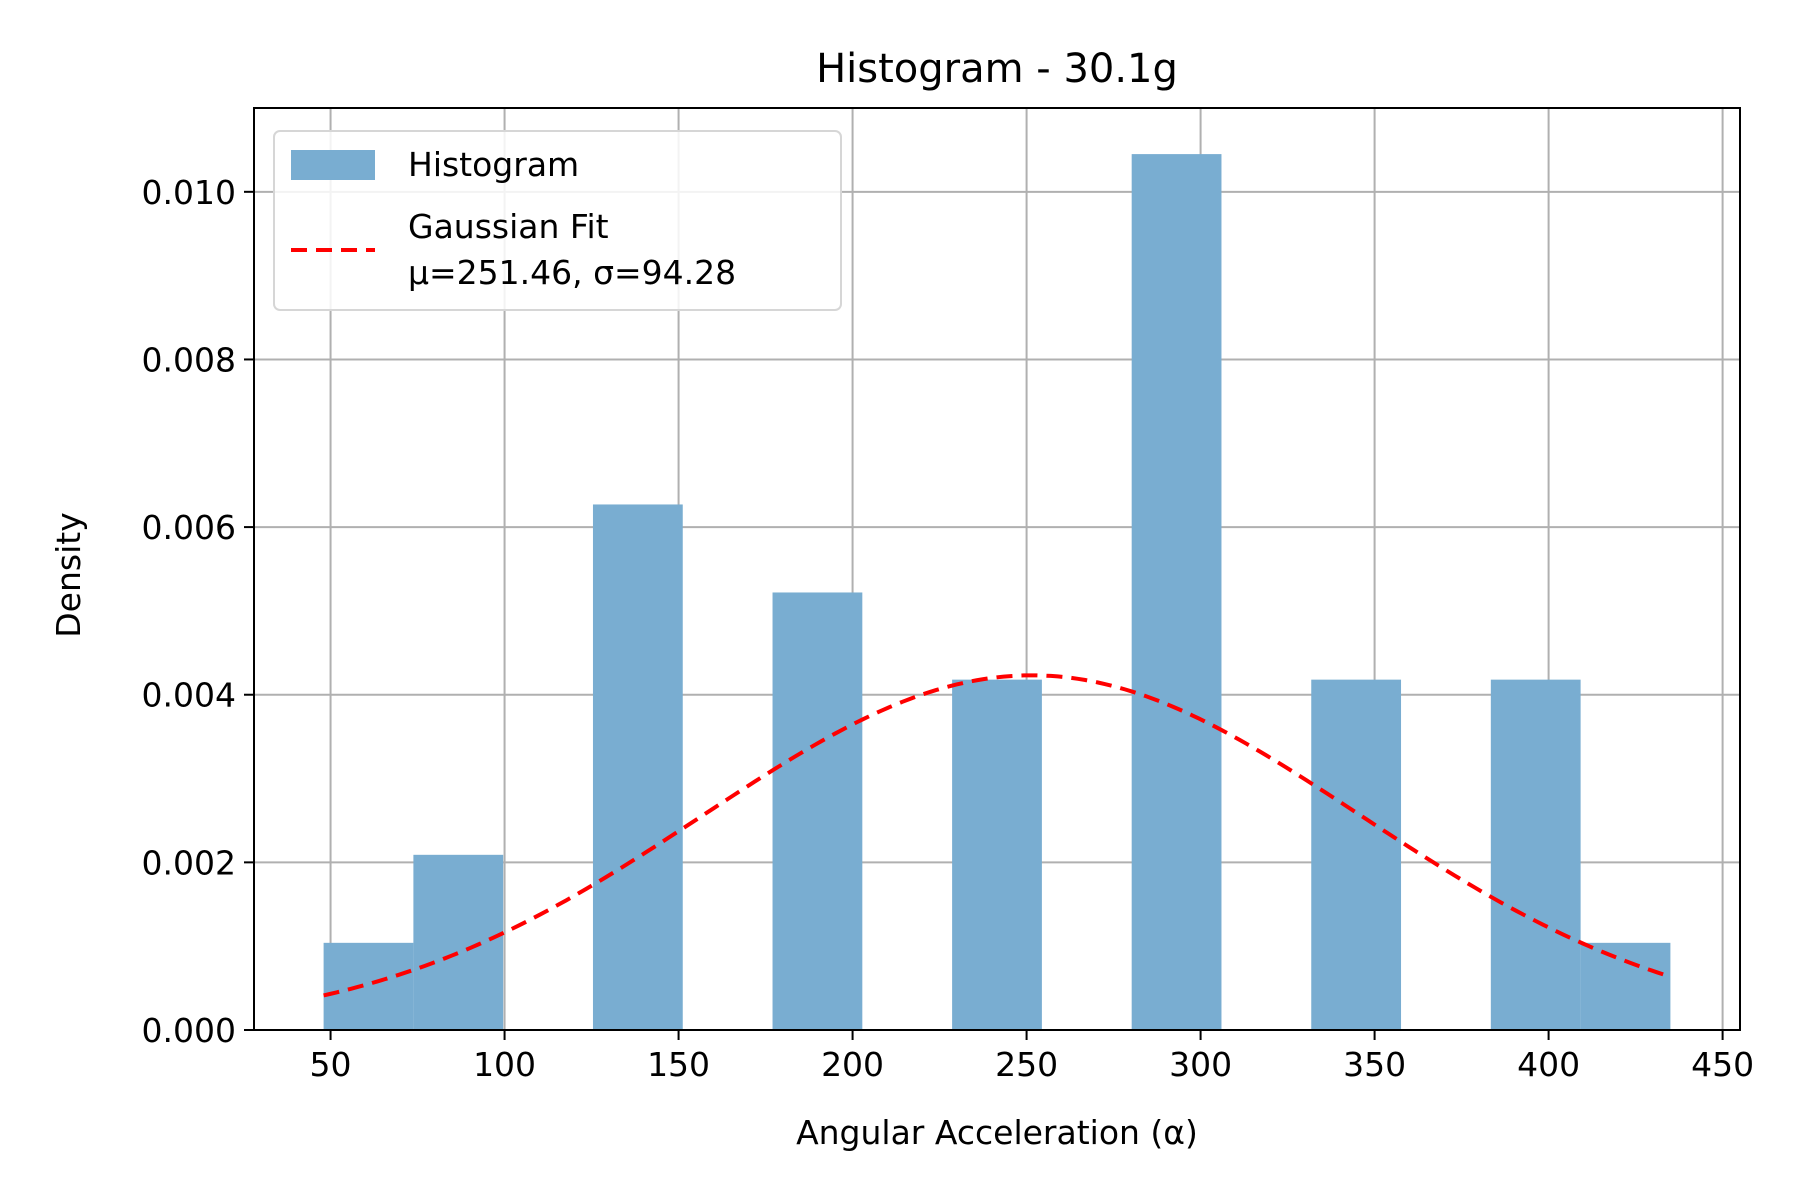  What do you see at coordinates (1200, 1064) in the screenshot?
I see `x-tick-label: 300` at bounding box center [1200, 1064].